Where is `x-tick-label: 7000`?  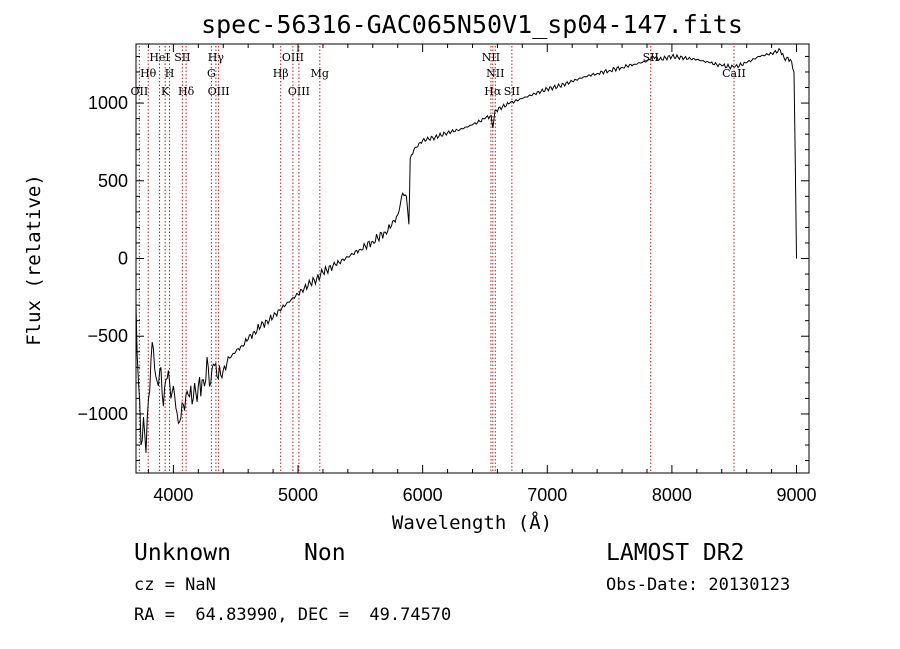
x-tick-label: 7000 is located at coordinates (547, 495).